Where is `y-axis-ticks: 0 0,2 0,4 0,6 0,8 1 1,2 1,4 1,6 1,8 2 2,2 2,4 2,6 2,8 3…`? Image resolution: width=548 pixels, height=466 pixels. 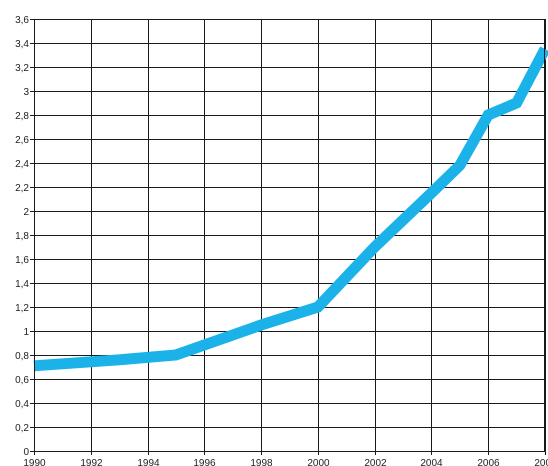
y-axis-ticks: 0 0,2 0,4 0,6 0,8 1 1,2 1,4 1,6 1,8 2 2,2 2,4 2,6 2,8 3… is located at coordinates (24, 236).